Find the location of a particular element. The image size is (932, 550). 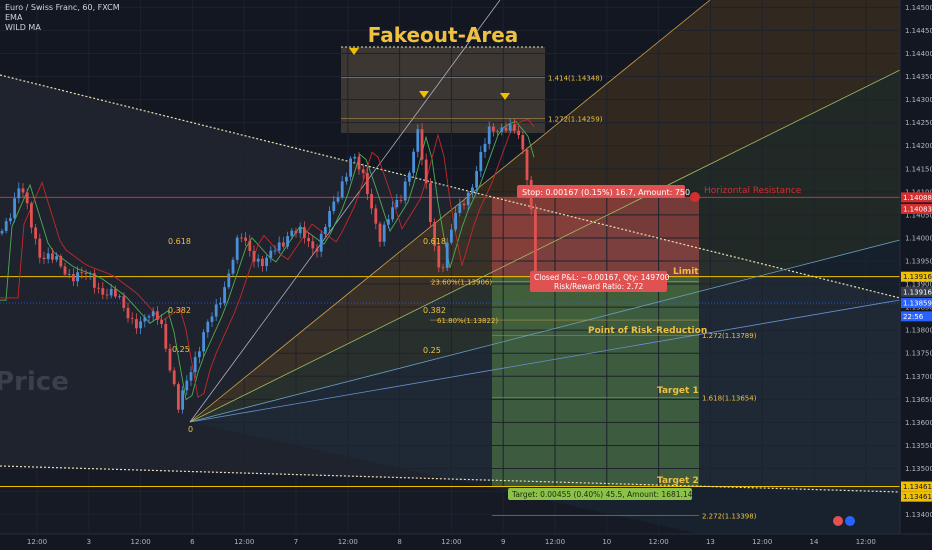

alert-icon is located at coordinates (838, 521).